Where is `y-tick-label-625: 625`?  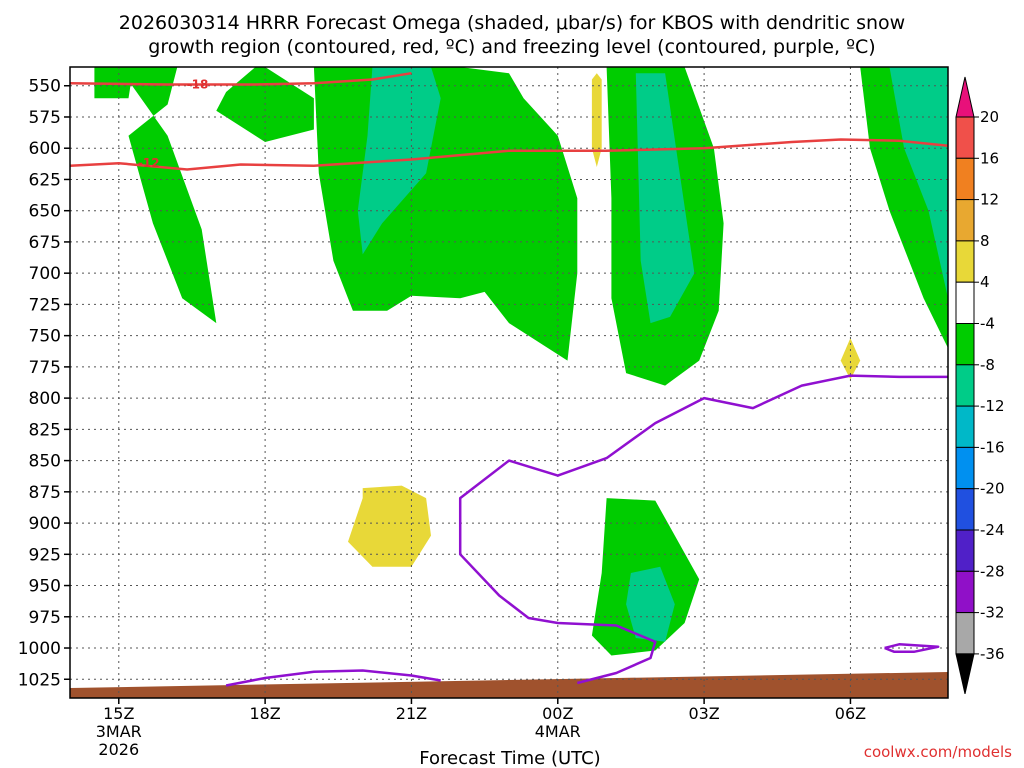 y-tick-label-625: 625 is located at coordinates (45, 180).